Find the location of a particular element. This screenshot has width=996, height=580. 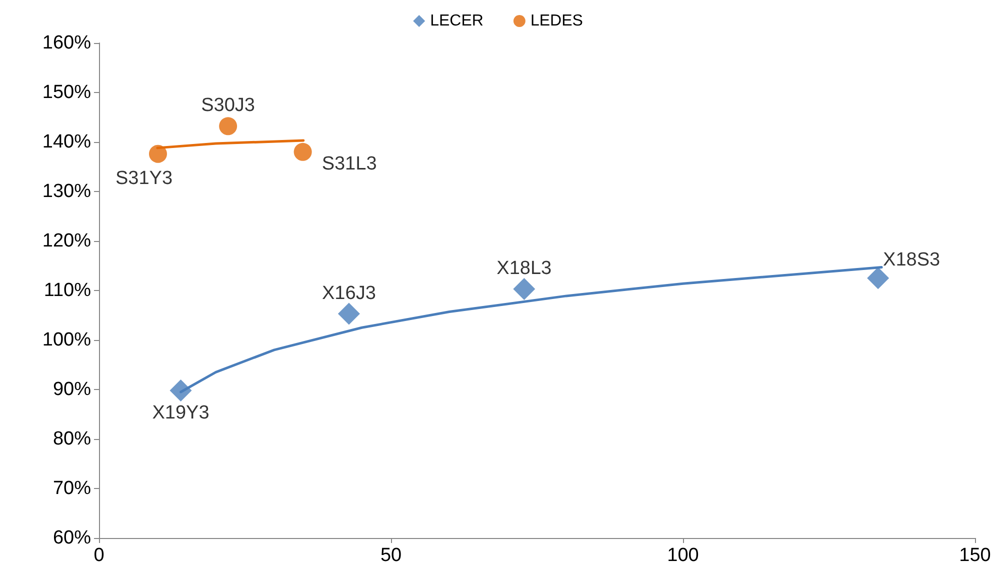

annotation: S31L3 is located at coordinates (349, 163).